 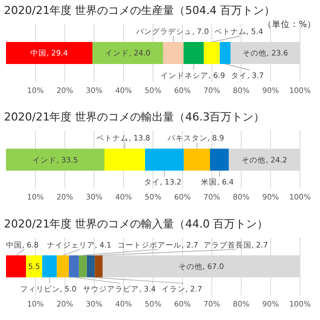 What do you see at coordinates (136, 223) in the screenshot?
I see `chart-title: 2020/21年度 世界のコメの輸入量（44.0 百万トン）` at bounding box center [136, 223].